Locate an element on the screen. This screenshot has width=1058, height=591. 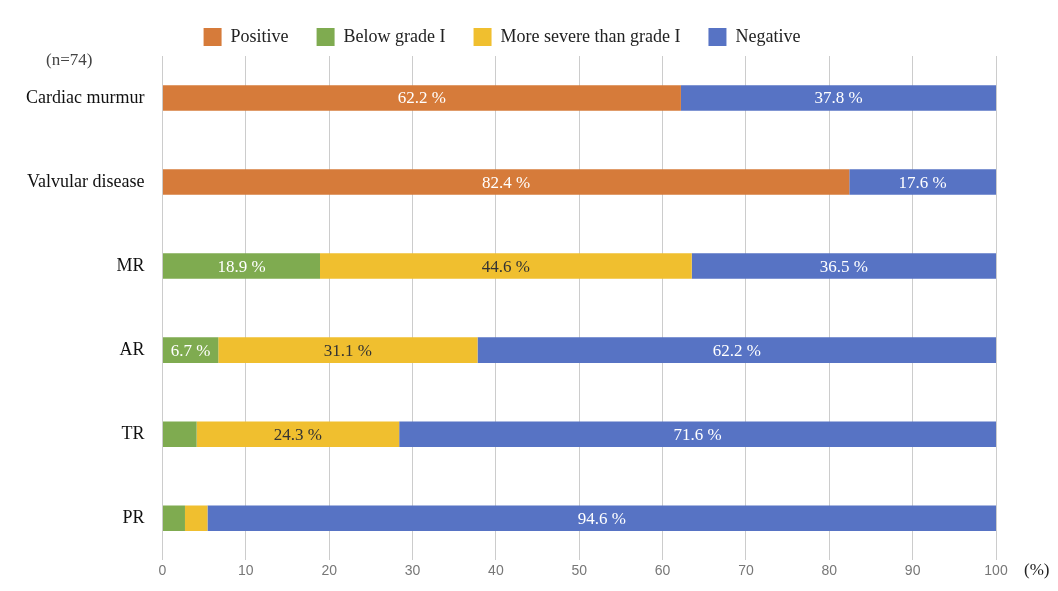
x-tick-label: 70 is located at coordinates (746, 570).